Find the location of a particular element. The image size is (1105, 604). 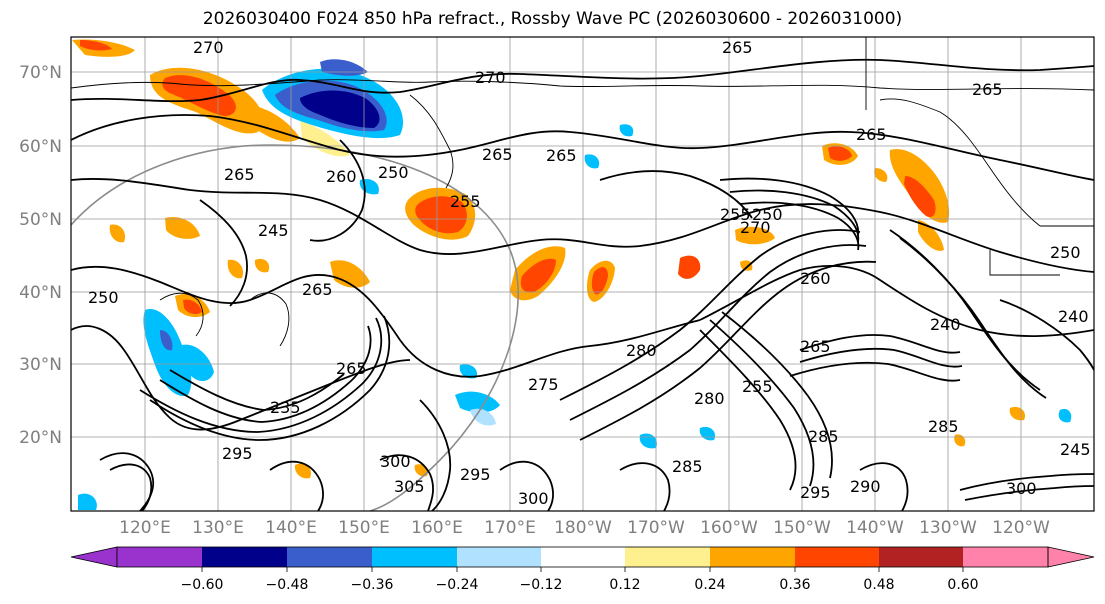

longitude-label: 160°W is located at coordinates (729, 528).